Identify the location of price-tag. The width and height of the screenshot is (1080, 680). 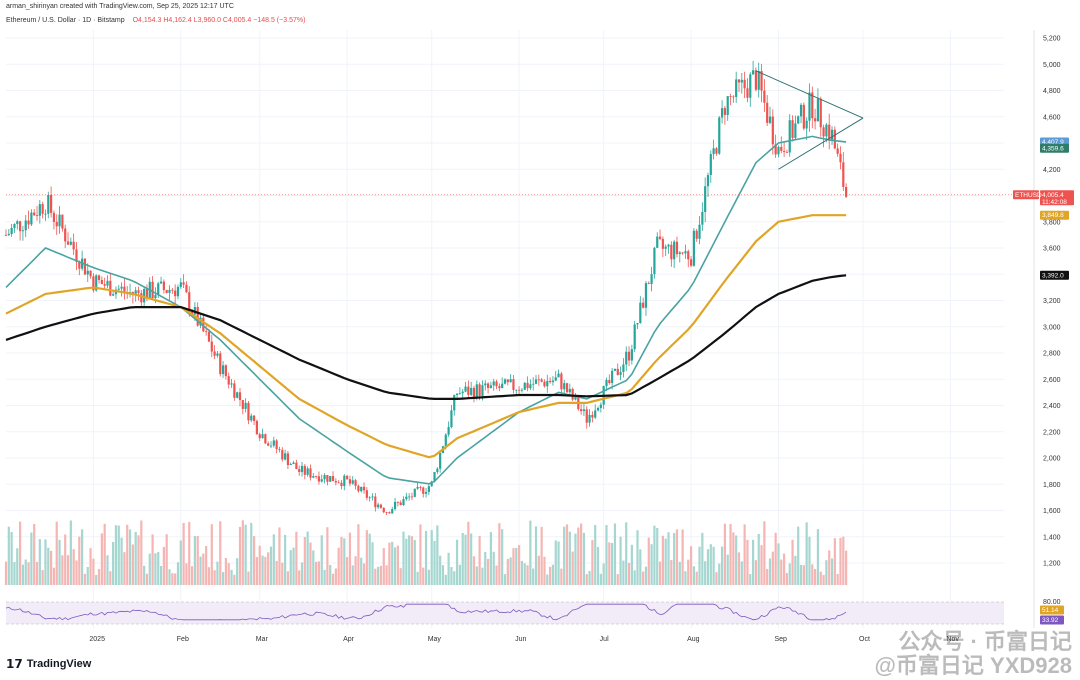
(1054, 215).